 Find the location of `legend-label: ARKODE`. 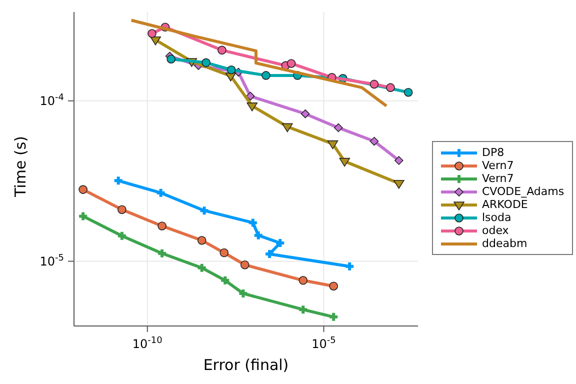

legend-label: ARKODE is located at coordinates (505, 204).